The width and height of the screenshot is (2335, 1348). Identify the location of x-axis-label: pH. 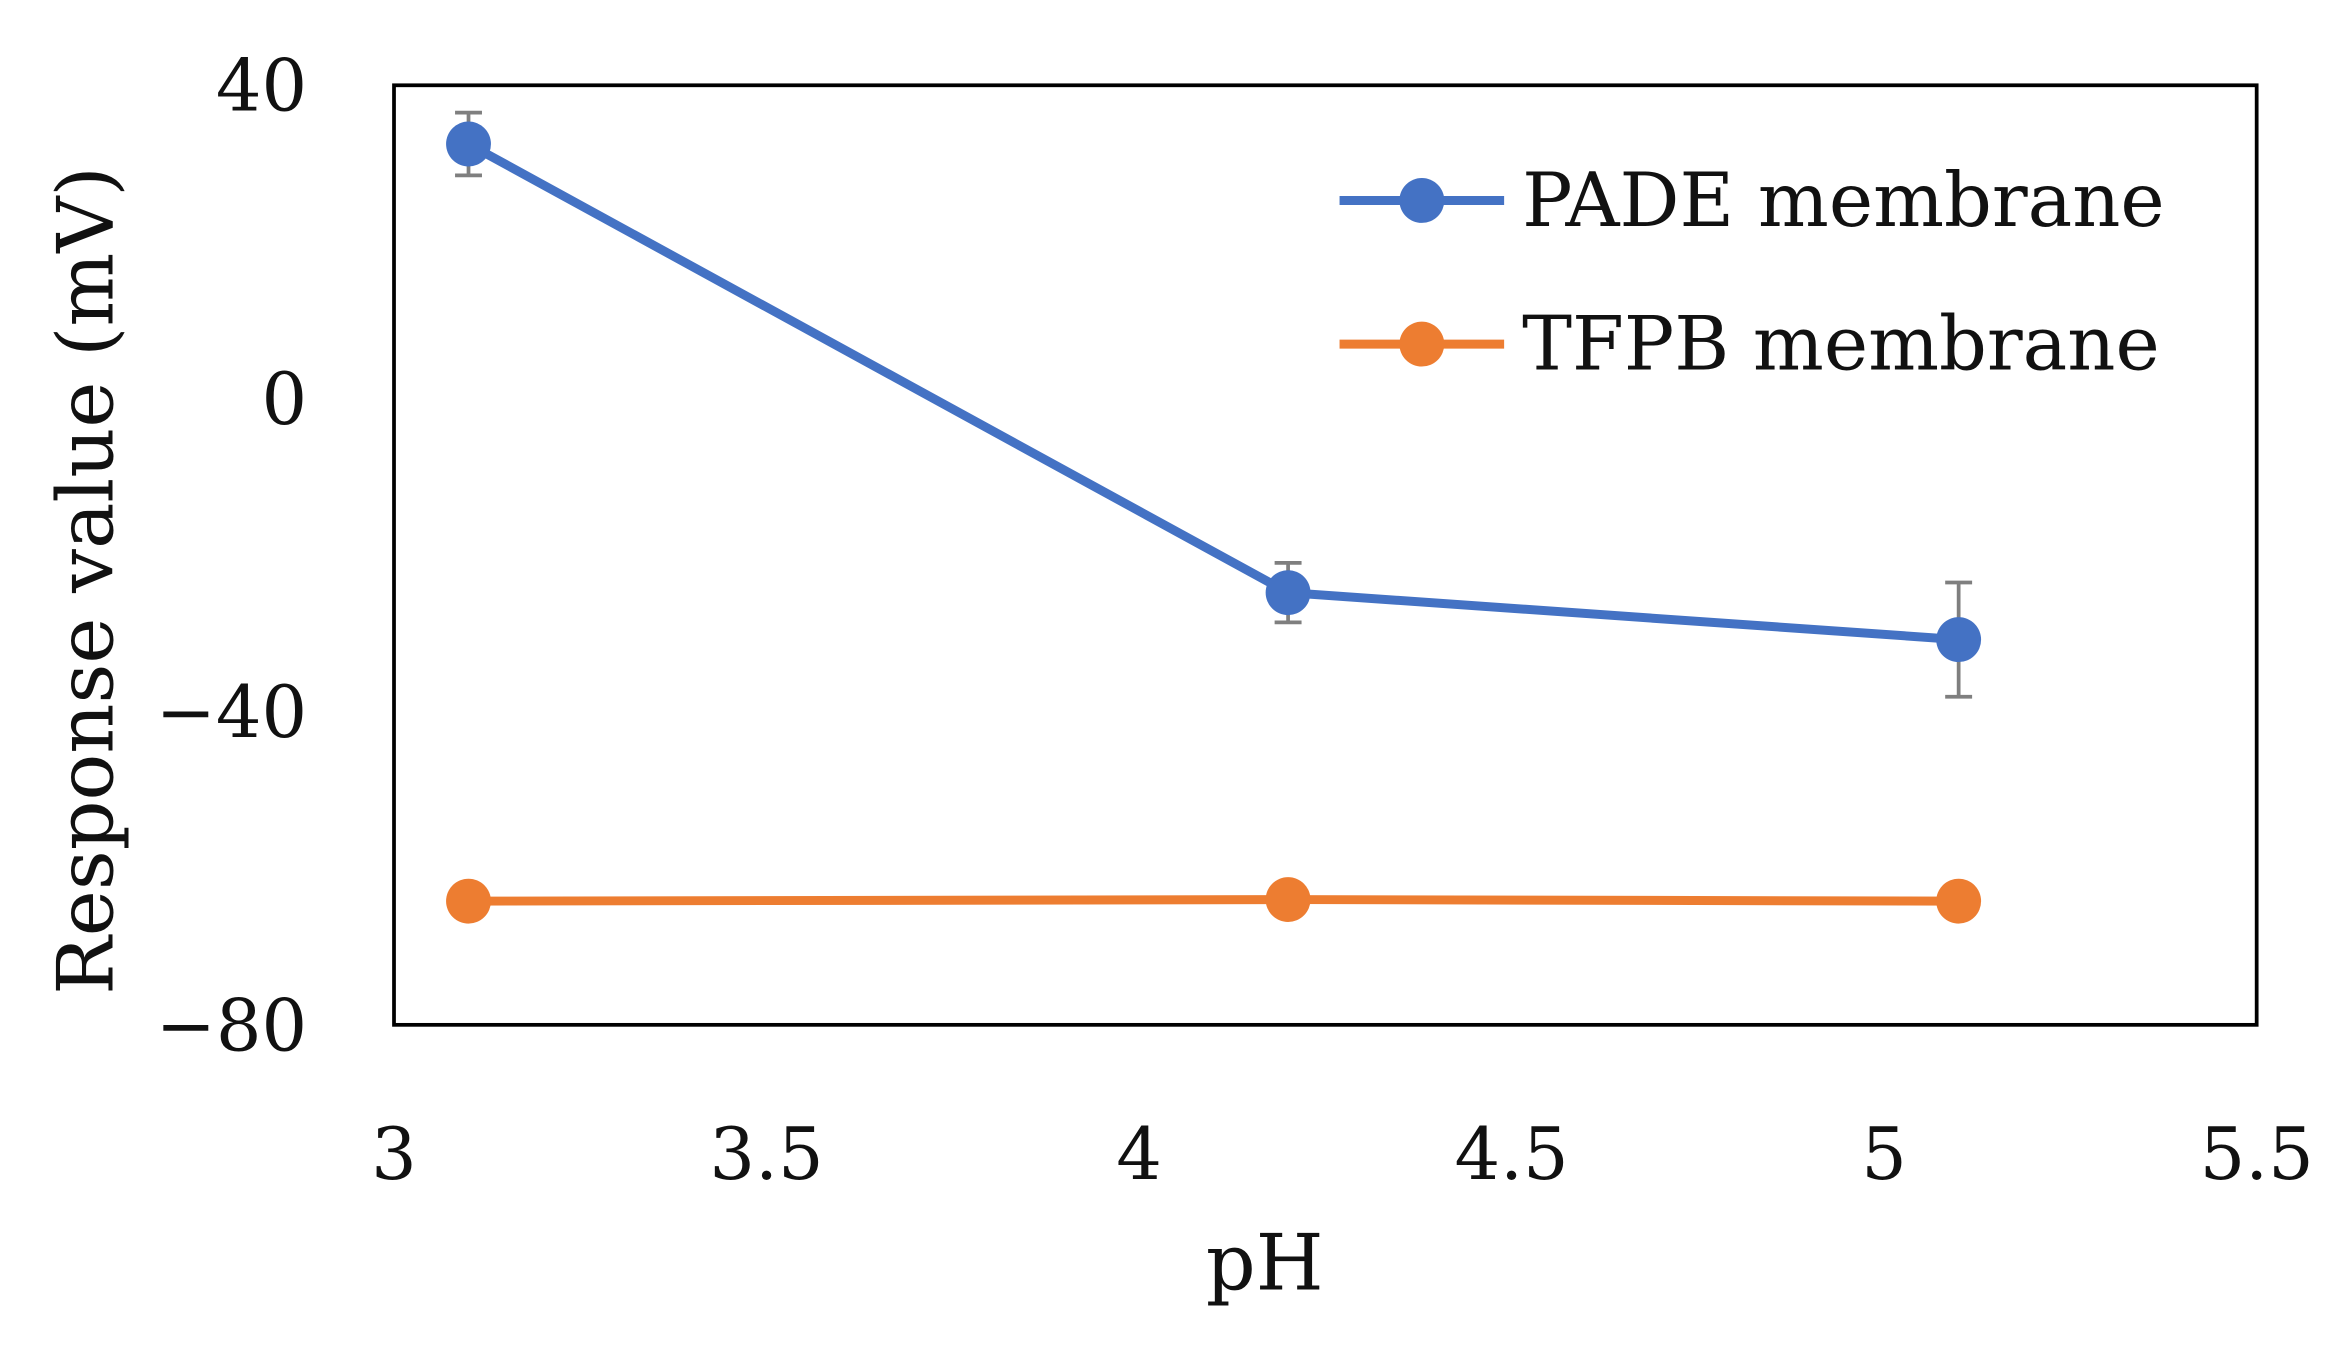
(1265, 1264).